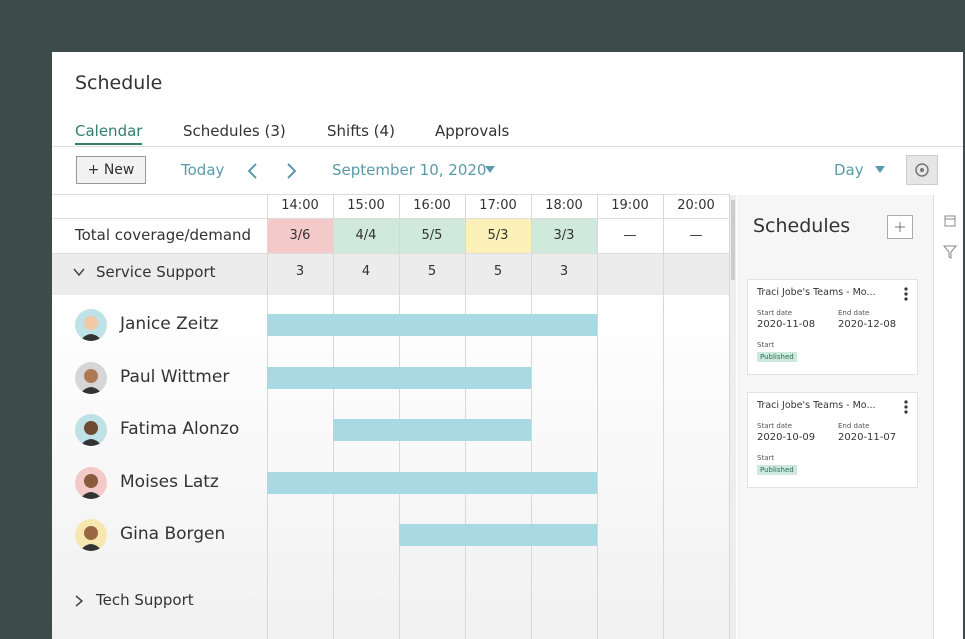  What do you see at coordinates (300, 205) in the screenshot?
I see `hour-label: 14:00` at bounding box center [300, 205].